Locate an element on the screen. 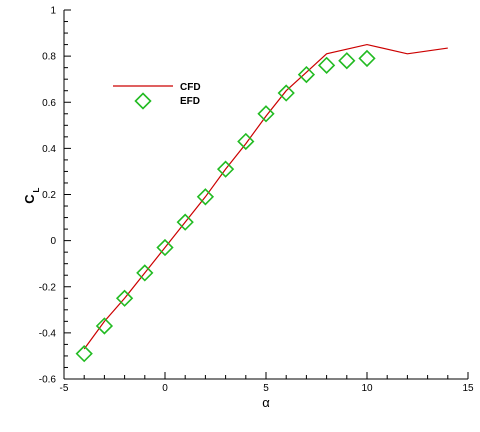 This screenshot has width=480, height=432. legend-cfd-label: CFD is located at coordinates (190, 87).